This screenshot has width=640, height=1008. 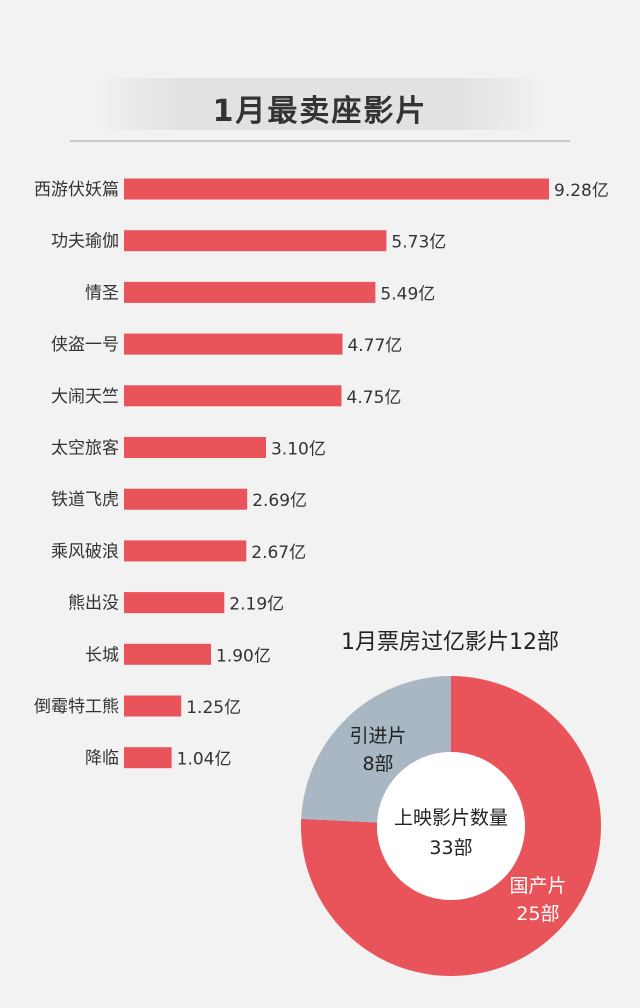 I want to click on bar-category-label: 情圣, so click(x=102, y=293).